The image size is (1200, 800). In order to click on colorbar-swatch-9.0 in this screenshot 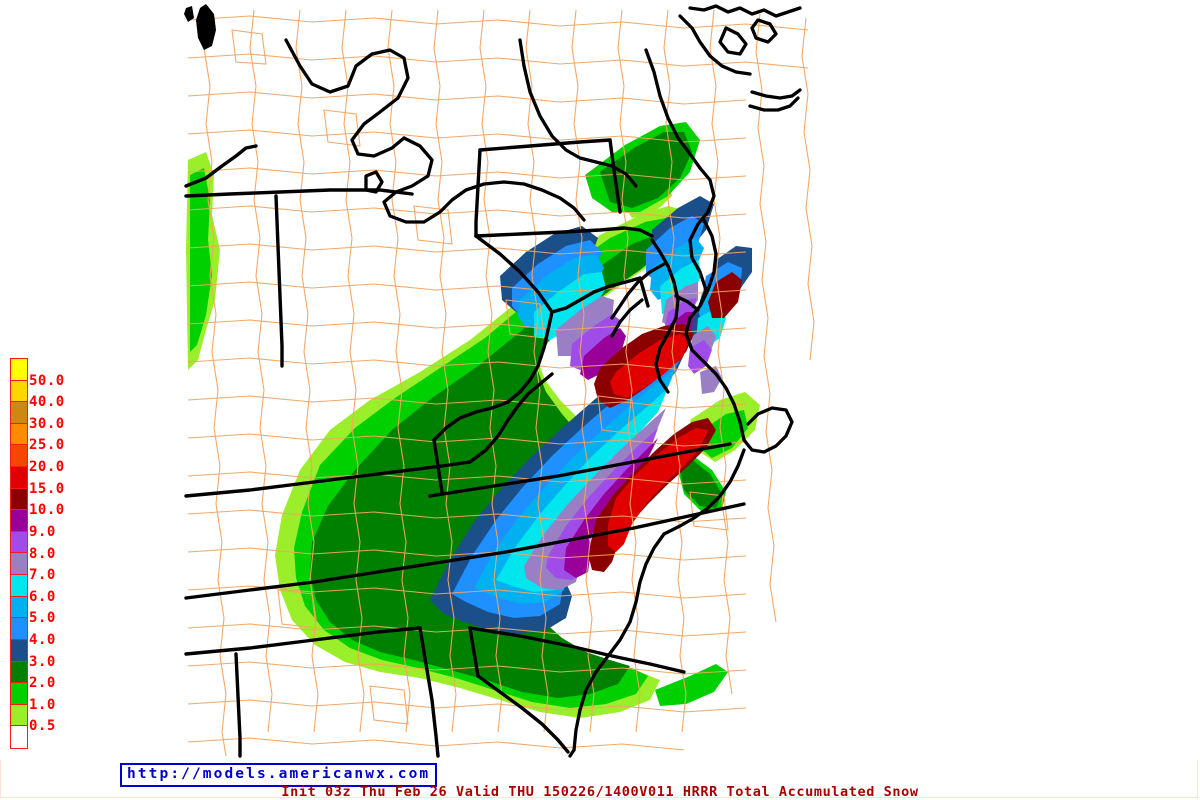, I will do `click(19, 521)`.